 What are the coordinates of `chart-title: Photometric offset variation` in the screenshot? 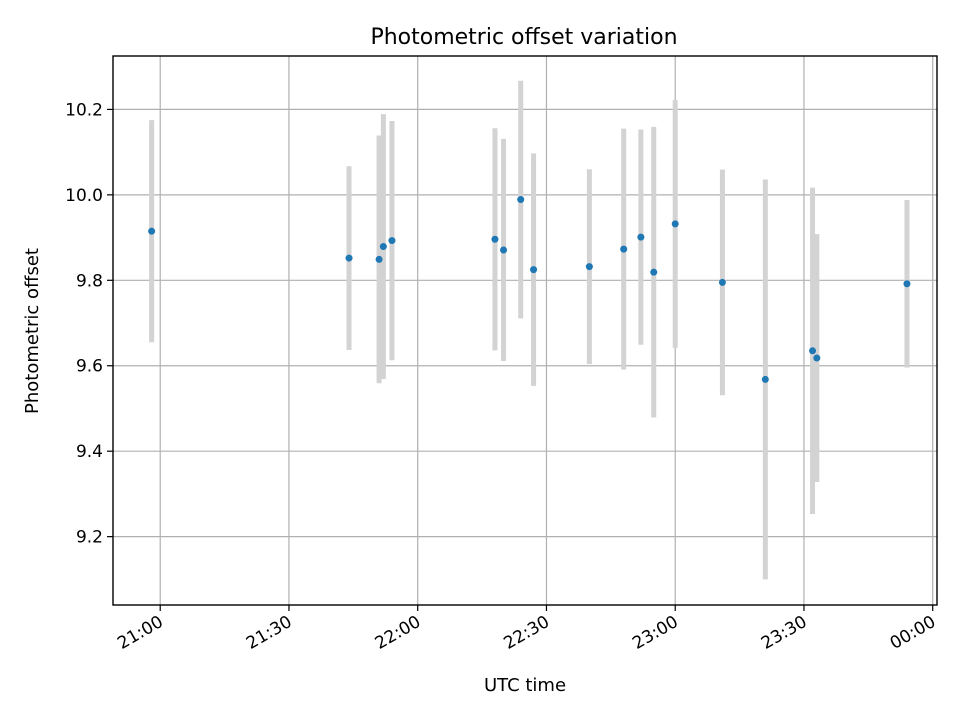 It's located at (523, 37).